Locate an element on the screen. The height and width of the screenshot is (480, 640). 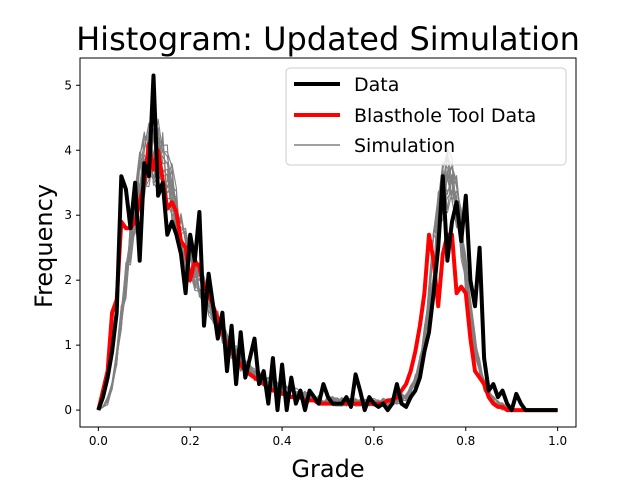
x-tick-label: 0.6 is located at coordinates (373, 441).